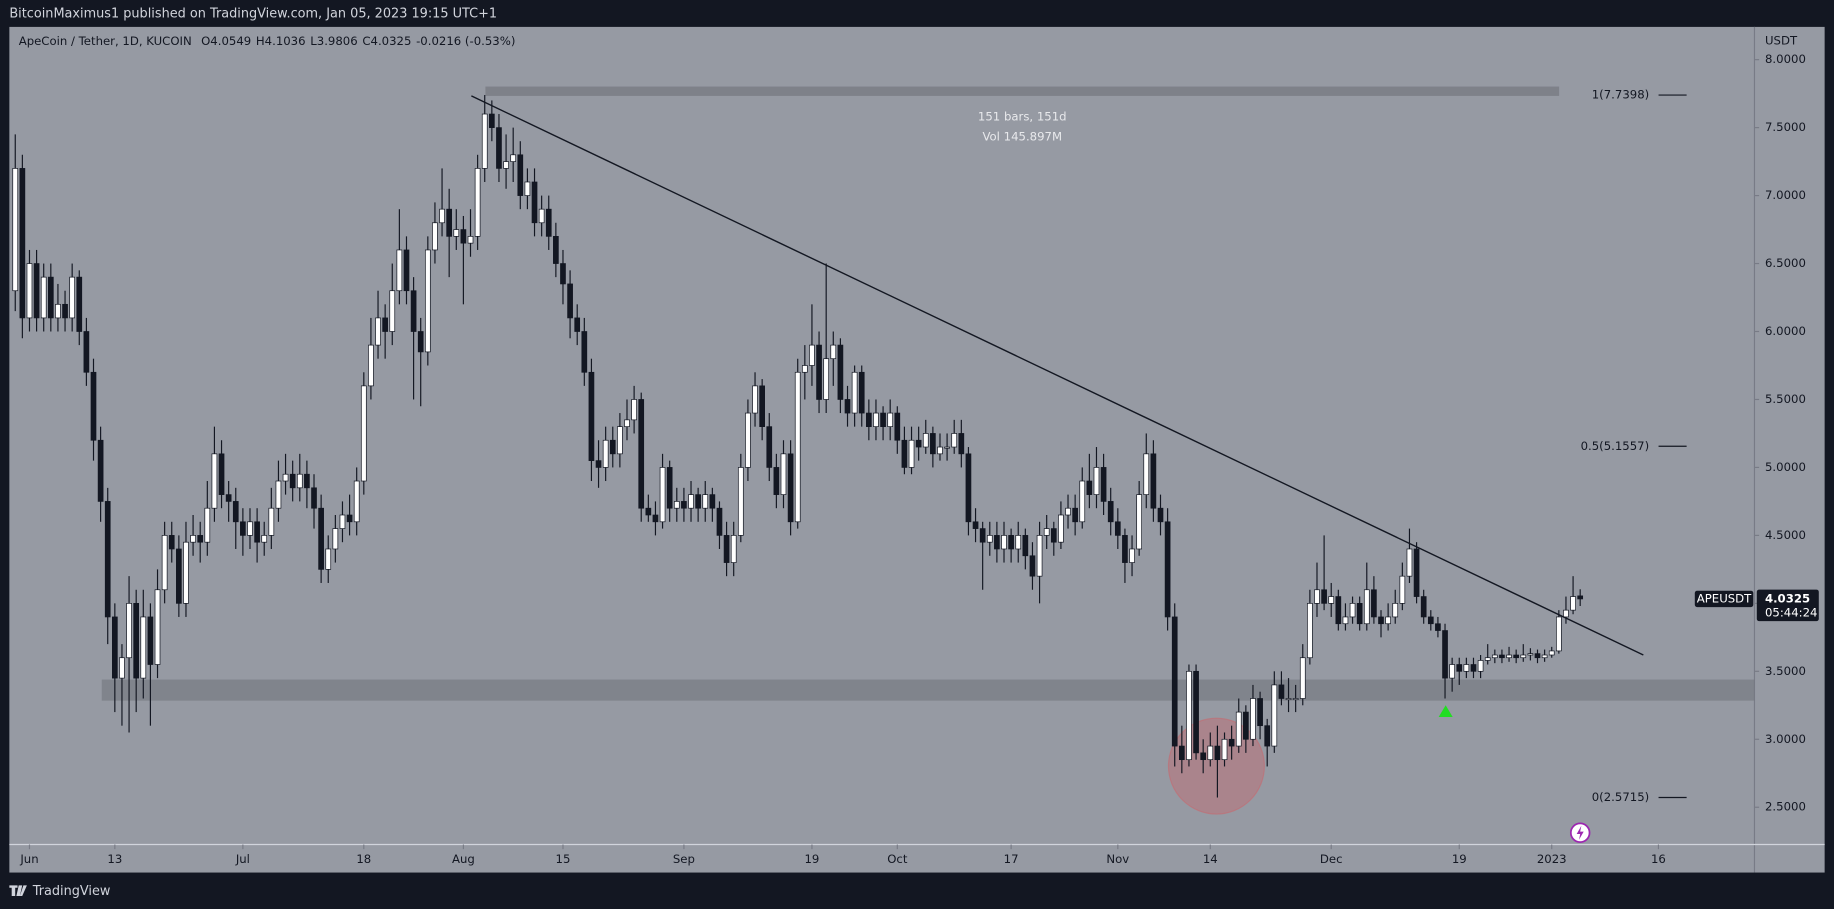 Image resolution: width=1834 pixels, height=909 pixels. What do you see at coordinates (242, 859) in the screenshot?
I see `x-tick-label: Jul` at bounding box center [242, 859].